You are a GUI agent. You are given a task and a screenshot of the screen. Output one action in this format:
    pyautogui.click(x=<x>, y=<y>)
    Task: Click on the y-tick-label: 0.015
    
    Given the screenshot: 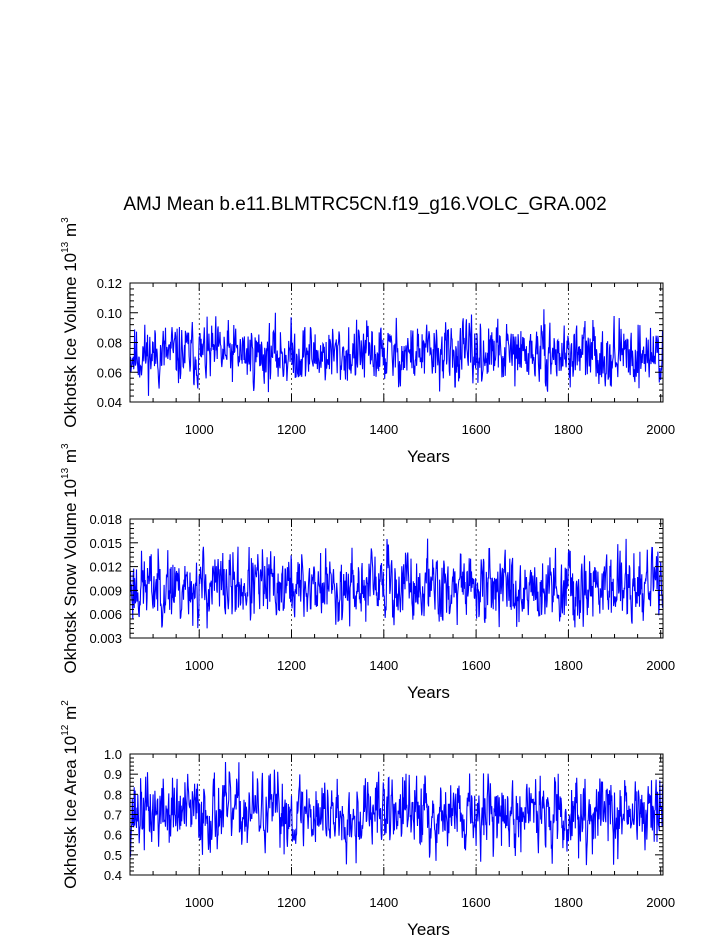 What is the action you would take?
    pyautogui.click(x=105, y=543)
    